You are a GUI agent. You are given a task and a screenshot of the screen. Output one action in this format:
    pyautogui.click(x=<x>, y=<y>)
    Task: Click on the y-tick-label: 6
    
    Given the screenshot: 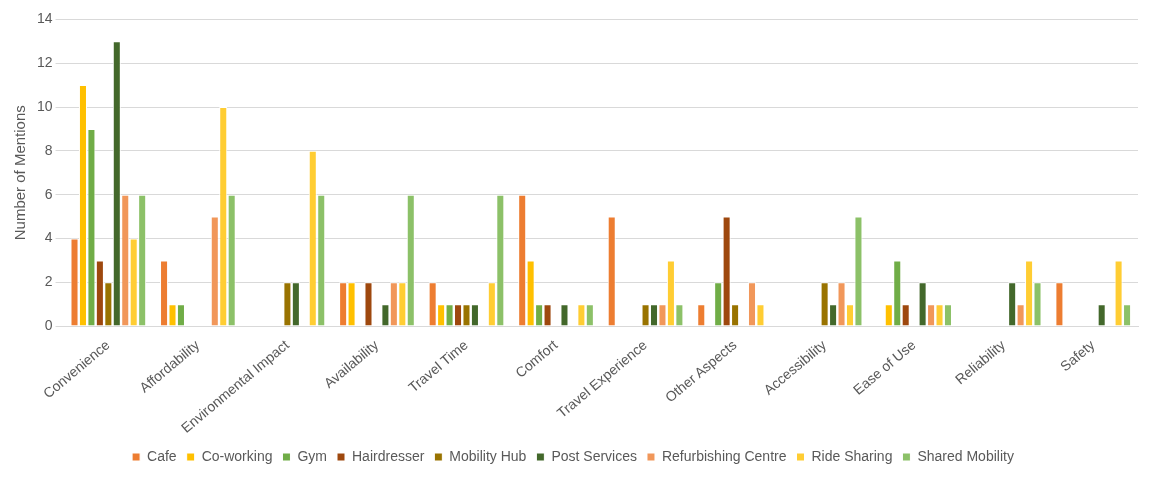 What is the action you would take?
    pyautogui.click(x=48, y=193)
    